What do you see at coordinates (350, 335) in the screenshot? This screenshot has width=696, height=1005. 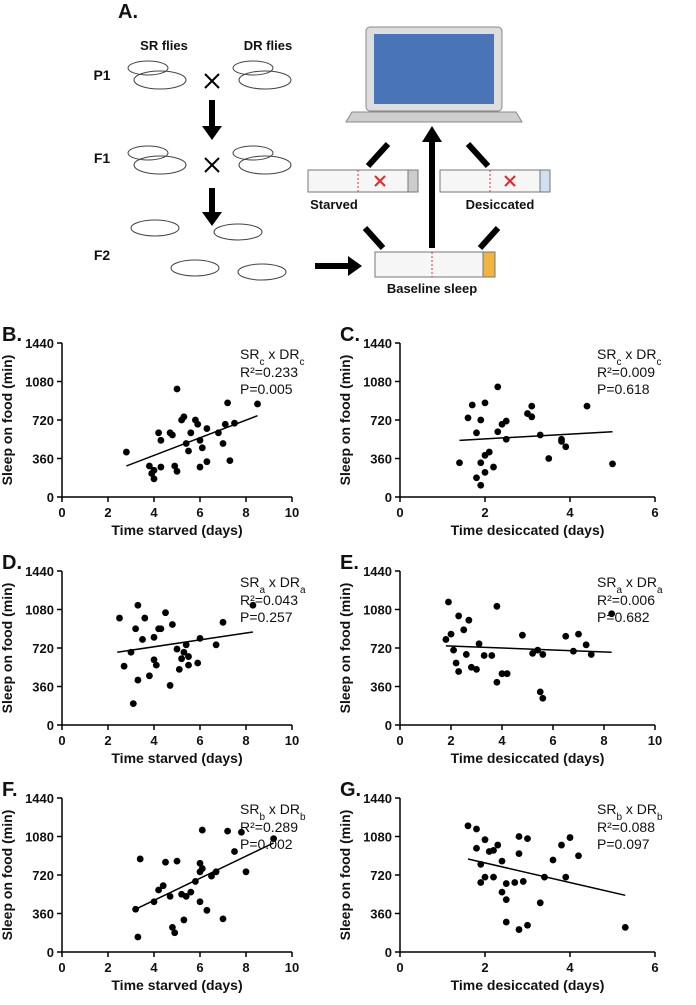 I see `panel-label: C.` at bounding box center [350, 335].